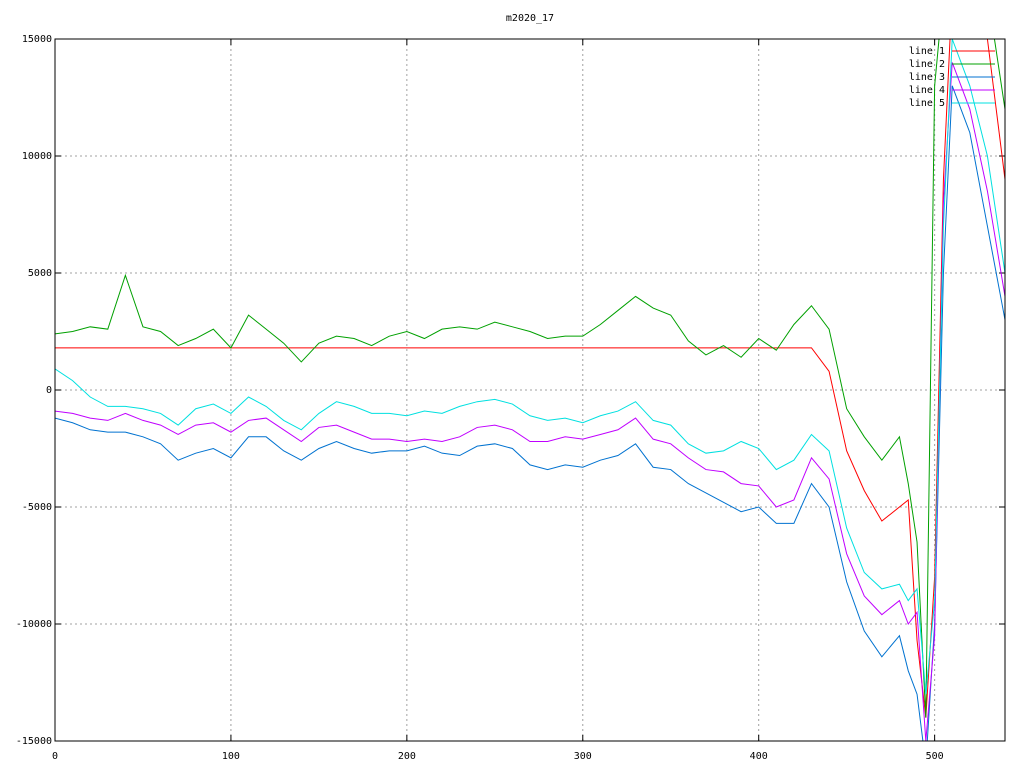 The height and width of the screenshot is (772, 1024). What do you see at coordinates (927, 64) in the screenshot?
I see `legend-label: line 2` at bounding box center [927, 64].